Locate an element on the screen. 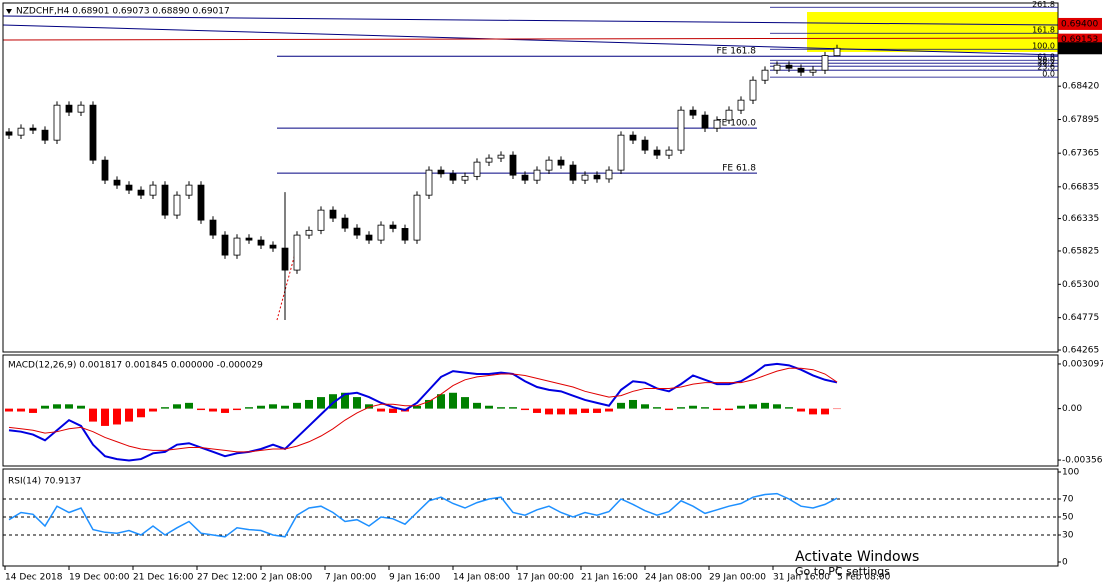 The height and width of the screenshot is (588, 1103). price-tag is located at coordinates (1080, 23).